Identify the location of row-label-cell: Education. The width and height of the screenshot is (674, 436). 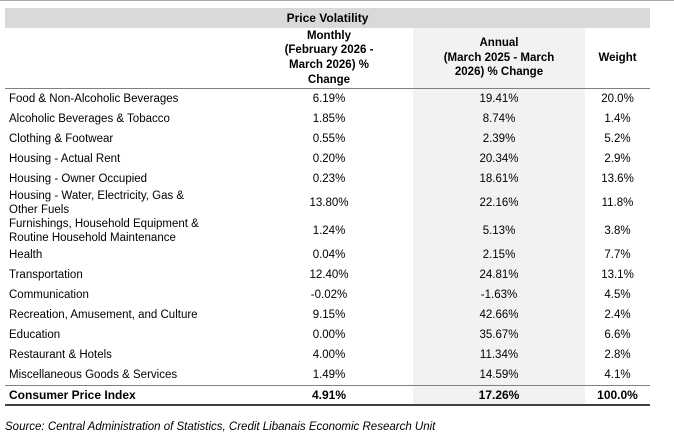
(35, 335).